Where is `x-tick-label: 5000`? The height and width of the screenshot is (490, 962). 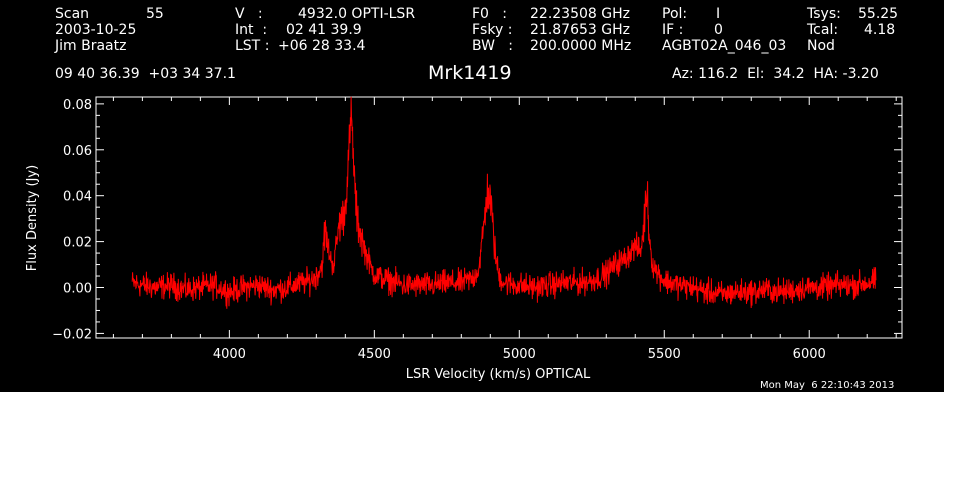
x-tick-label: 5000 is located at coordinates (519, 354).